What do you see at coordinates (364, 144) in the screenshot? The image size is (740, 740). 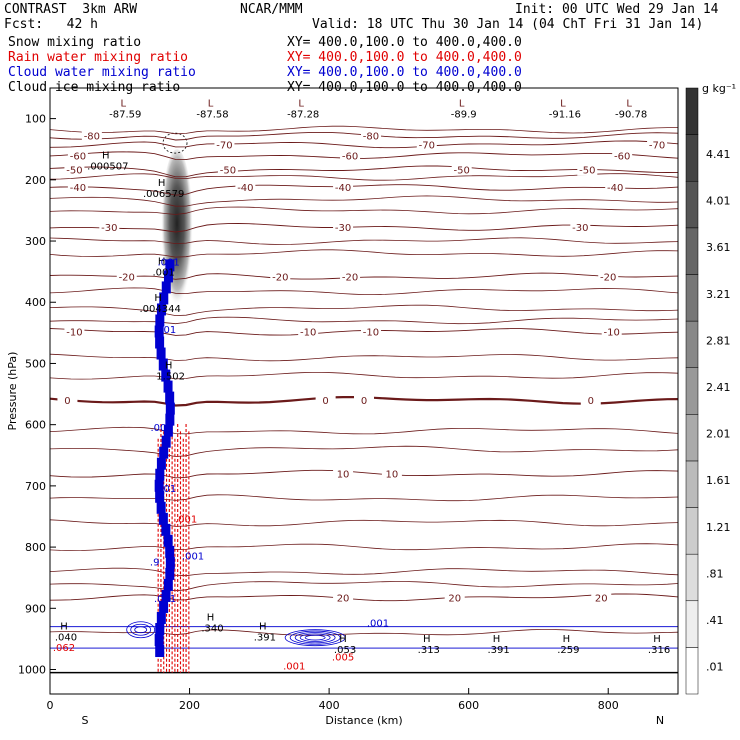 I see `isotherm--70` at bounding box center [364, 144].